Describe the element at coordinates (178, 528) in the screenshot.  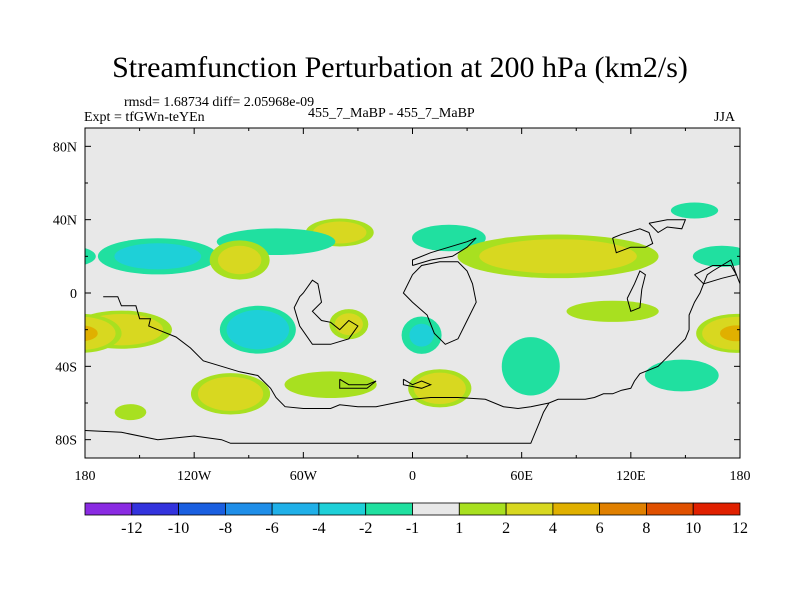
I see `colorbar-label: -10` at that location.